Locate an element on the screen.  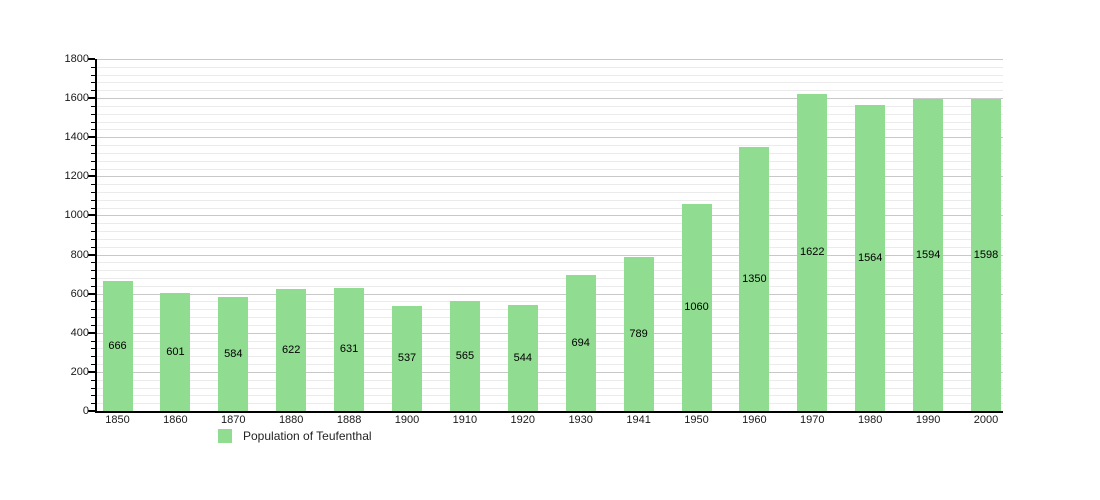
x-tick-label: 1850 is located at coordinates (117, 420).